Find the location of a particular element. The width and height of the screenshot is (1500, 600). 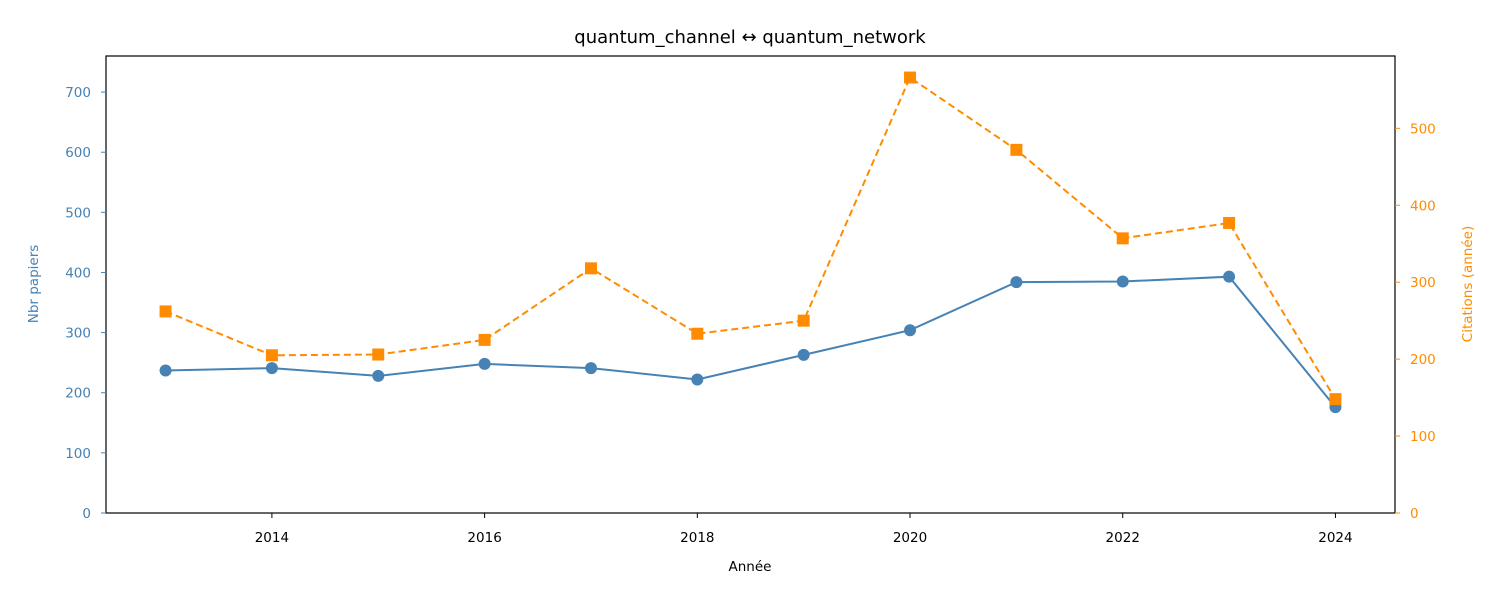

right-y-tick-label: 100 is located at coordinates (1423, 437).